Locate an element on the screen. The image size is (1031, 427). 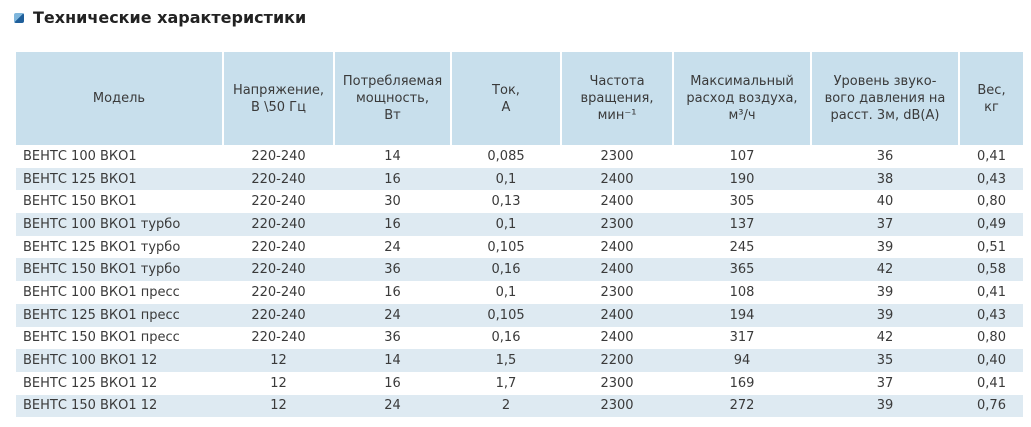
table-cell: 245 is located at coordinates (742, 247).